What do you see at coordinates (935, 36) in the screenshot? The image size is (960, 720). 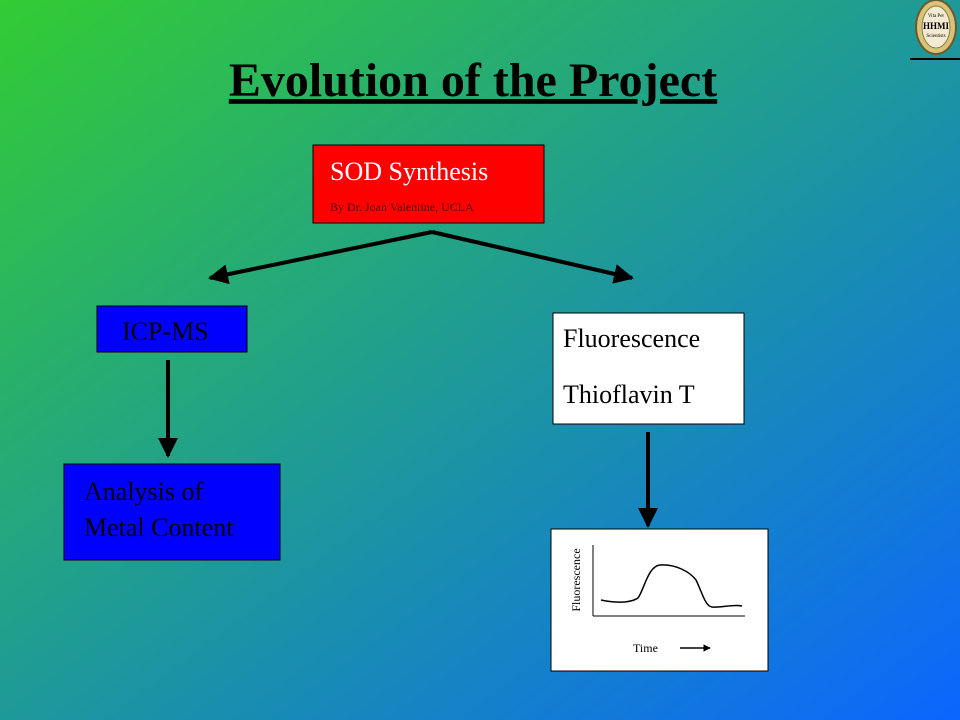 I see `logo-text: Scientists` at bounding box center [935, 36].